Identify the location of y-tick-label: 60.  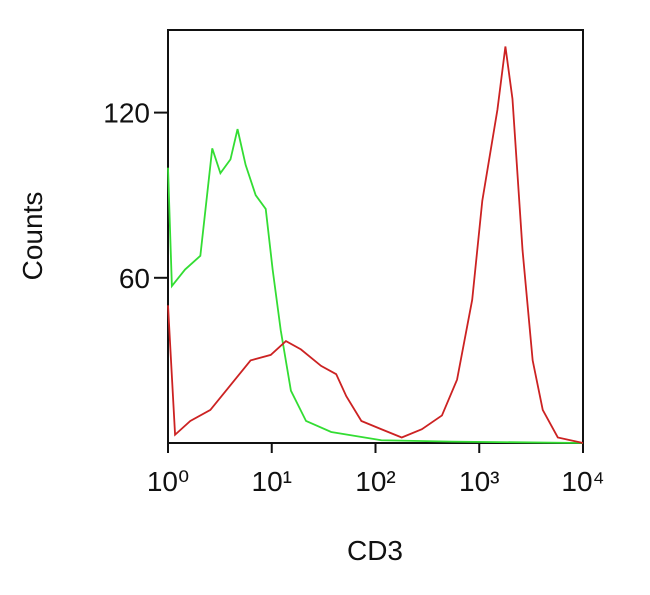
(134, 278).